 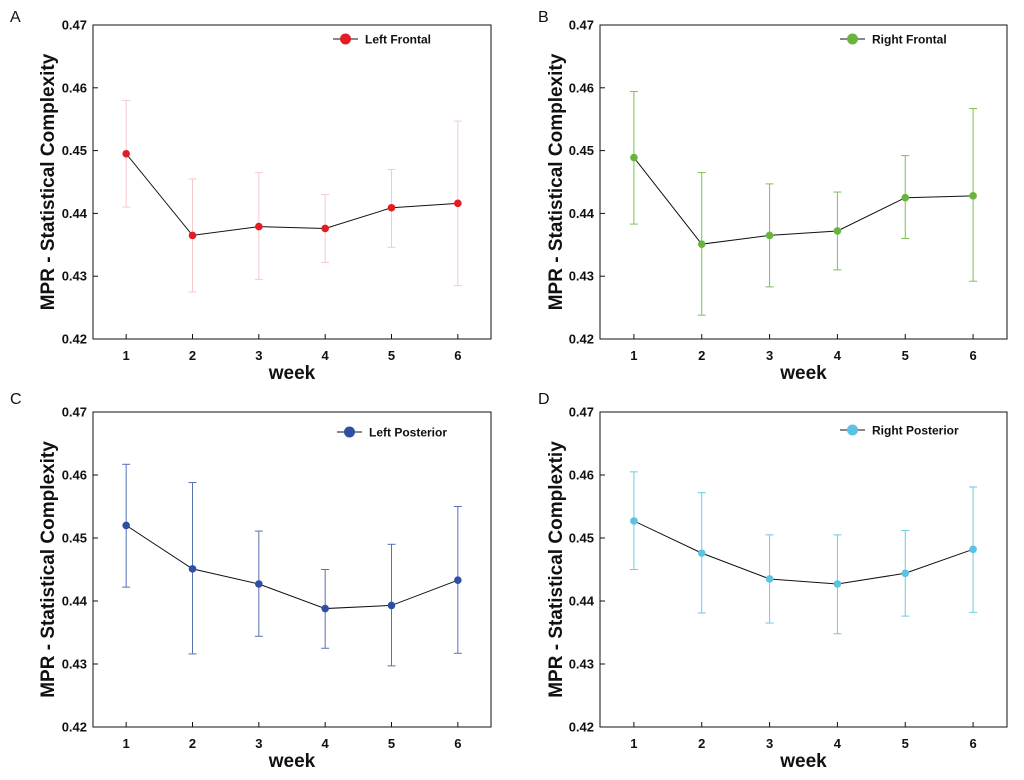 I want to click on legend: Left Frontal, so click(x=382, y=40).